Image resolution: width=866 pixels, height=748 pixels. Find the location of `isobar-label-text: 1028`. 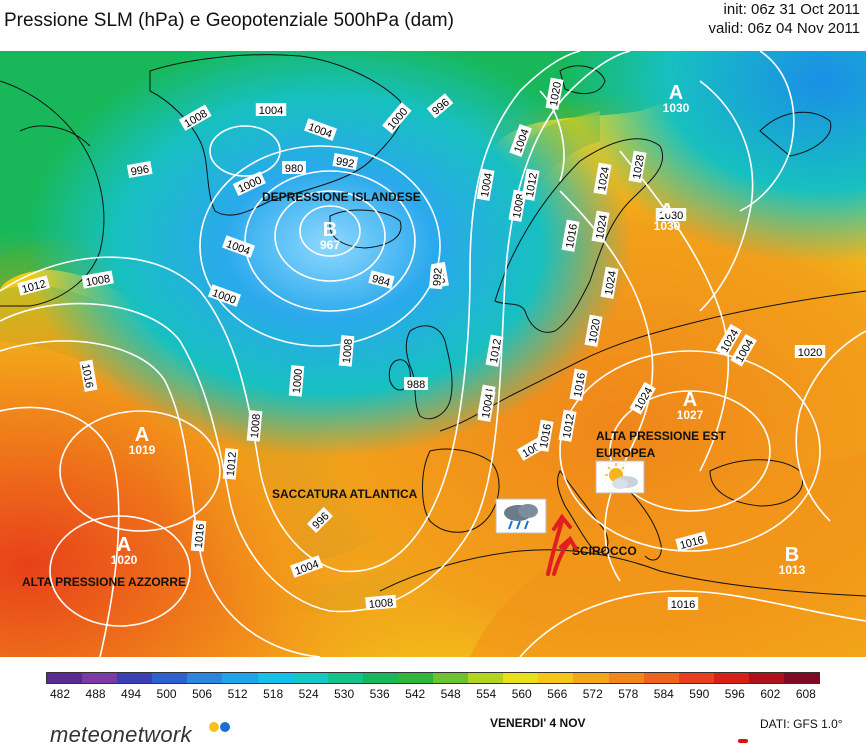

isobar-label-text: 1028 is located at coordinates (639, 167).